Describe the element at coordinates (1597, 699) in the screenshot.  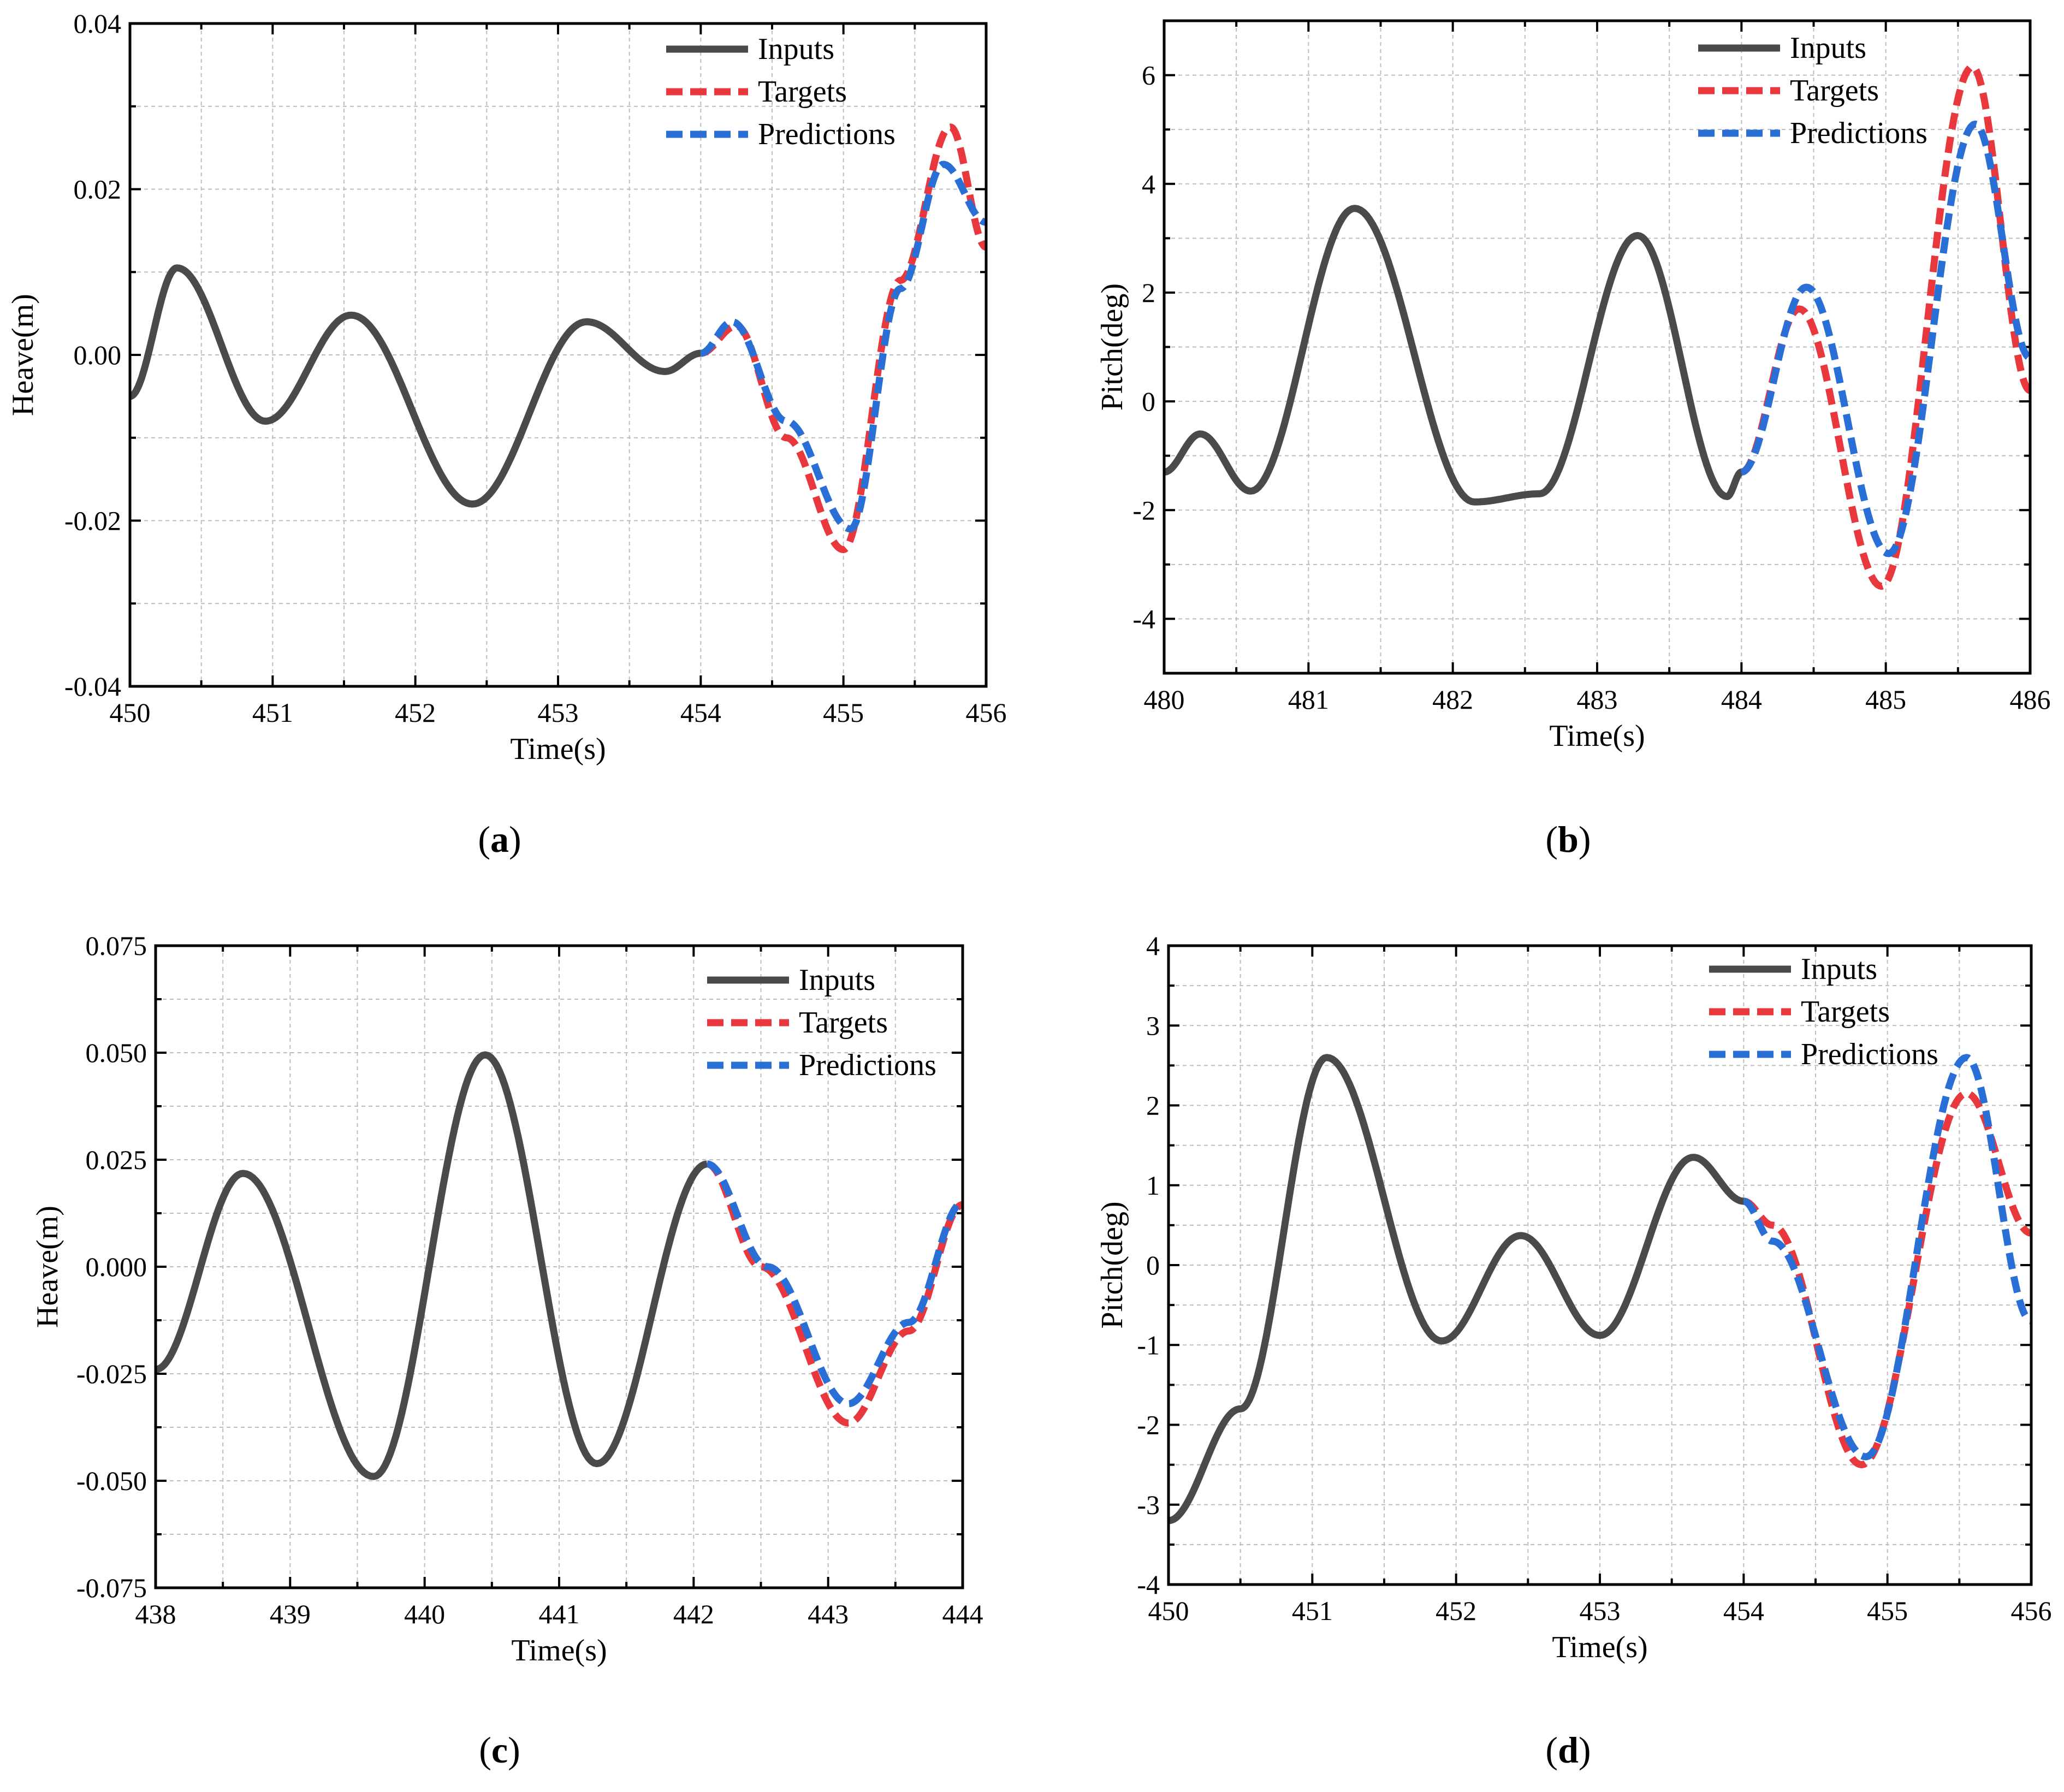
I see `x-tick-label: 483` at that location.